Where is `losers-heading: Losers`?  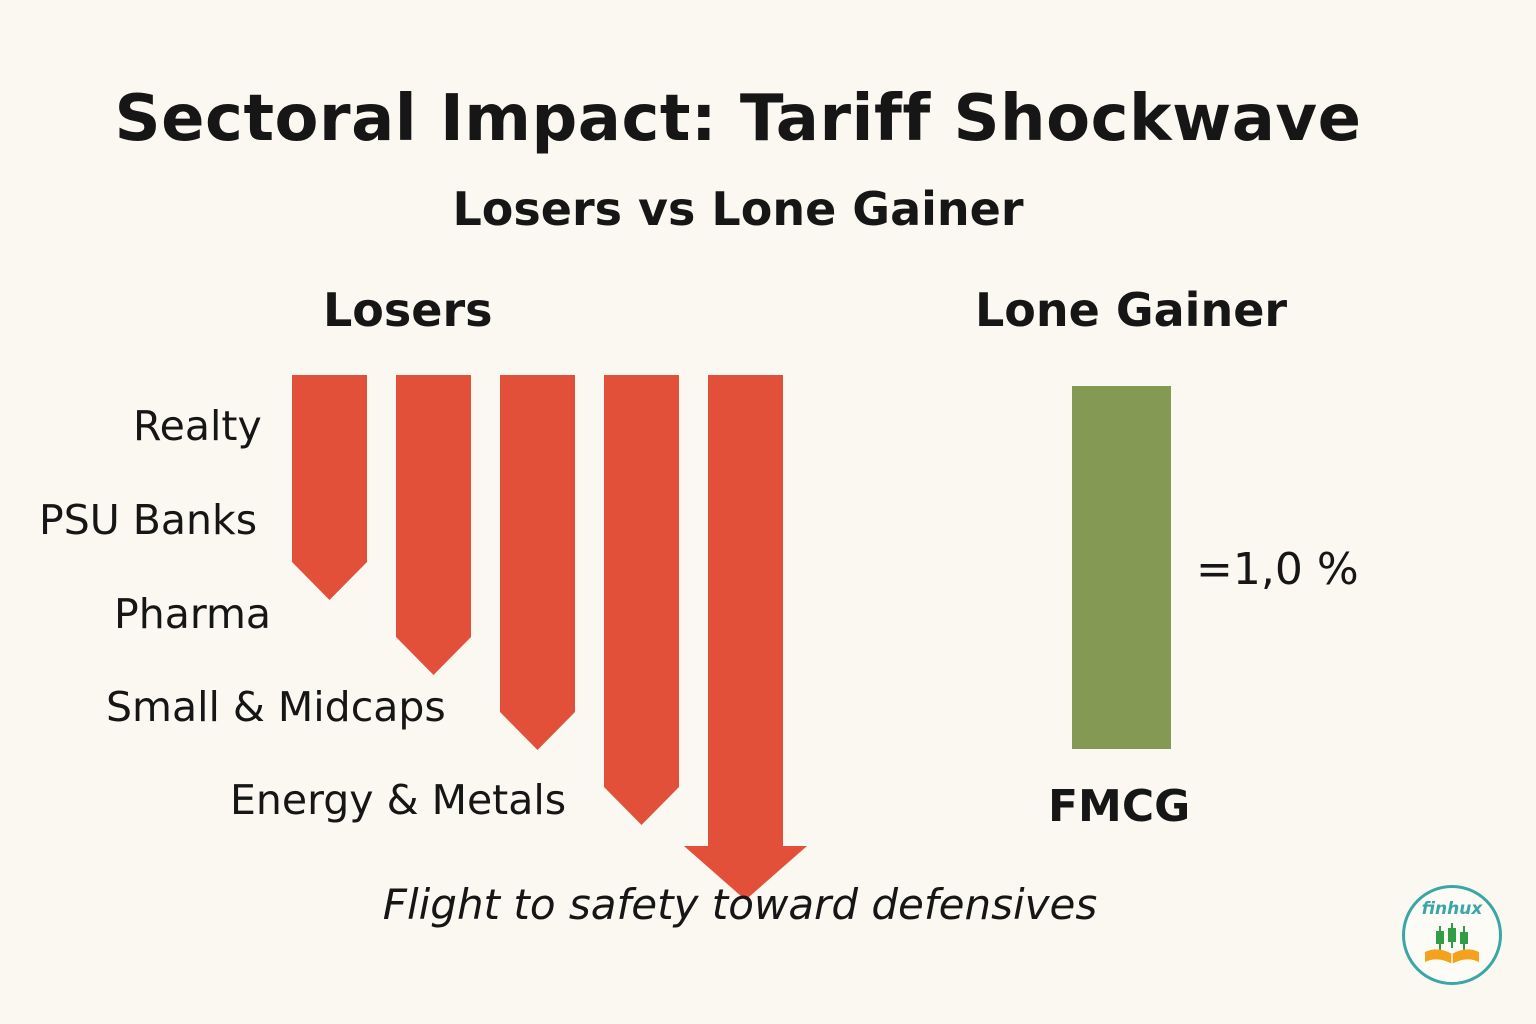 losers-heading: Losers is located at coordinates (408, 310).